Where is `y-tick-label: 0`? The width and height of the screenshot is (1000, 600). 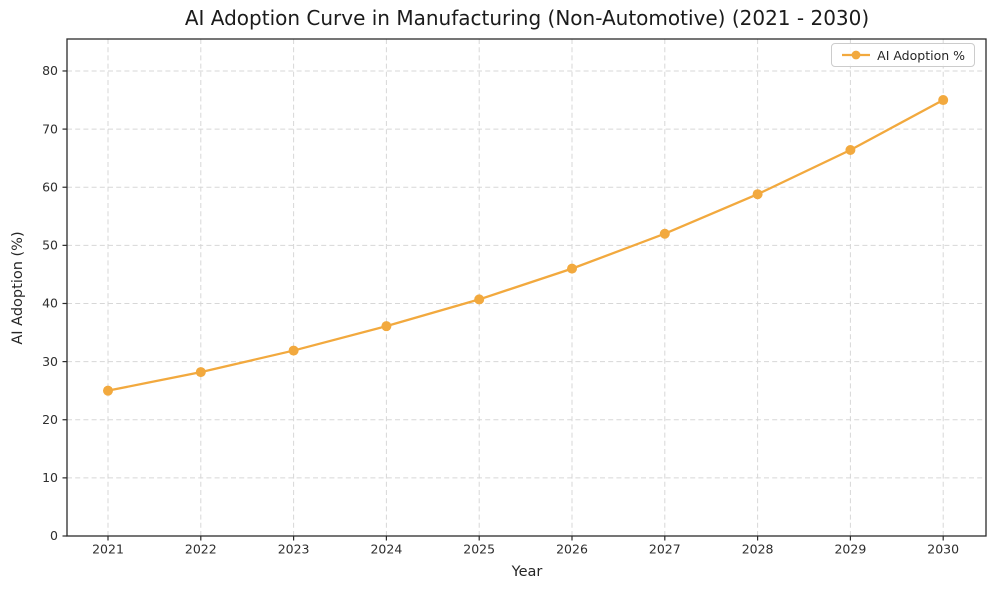 y-tick-label: 0 is located at coordinates (54, 535).